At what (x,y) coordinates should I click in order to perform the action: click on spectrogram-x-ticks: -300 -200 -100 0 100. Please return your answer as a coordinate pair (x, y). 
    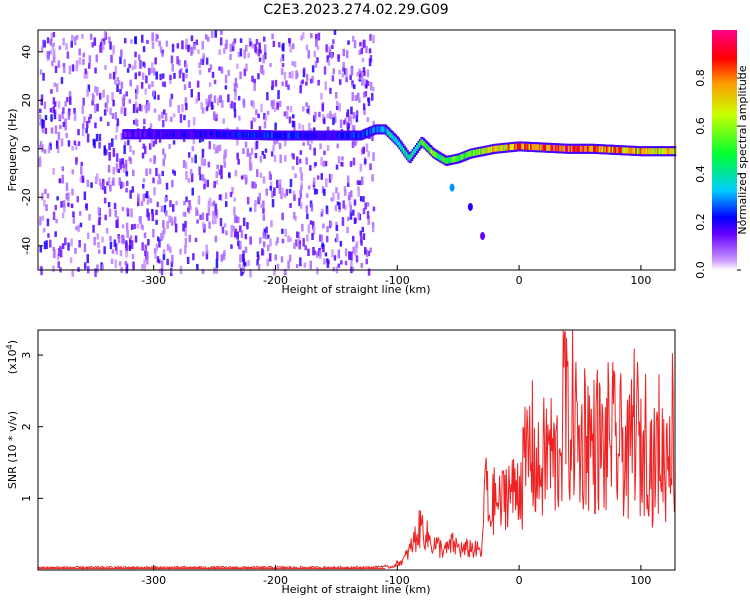
    Looking at the image, I should click on (396, 276).